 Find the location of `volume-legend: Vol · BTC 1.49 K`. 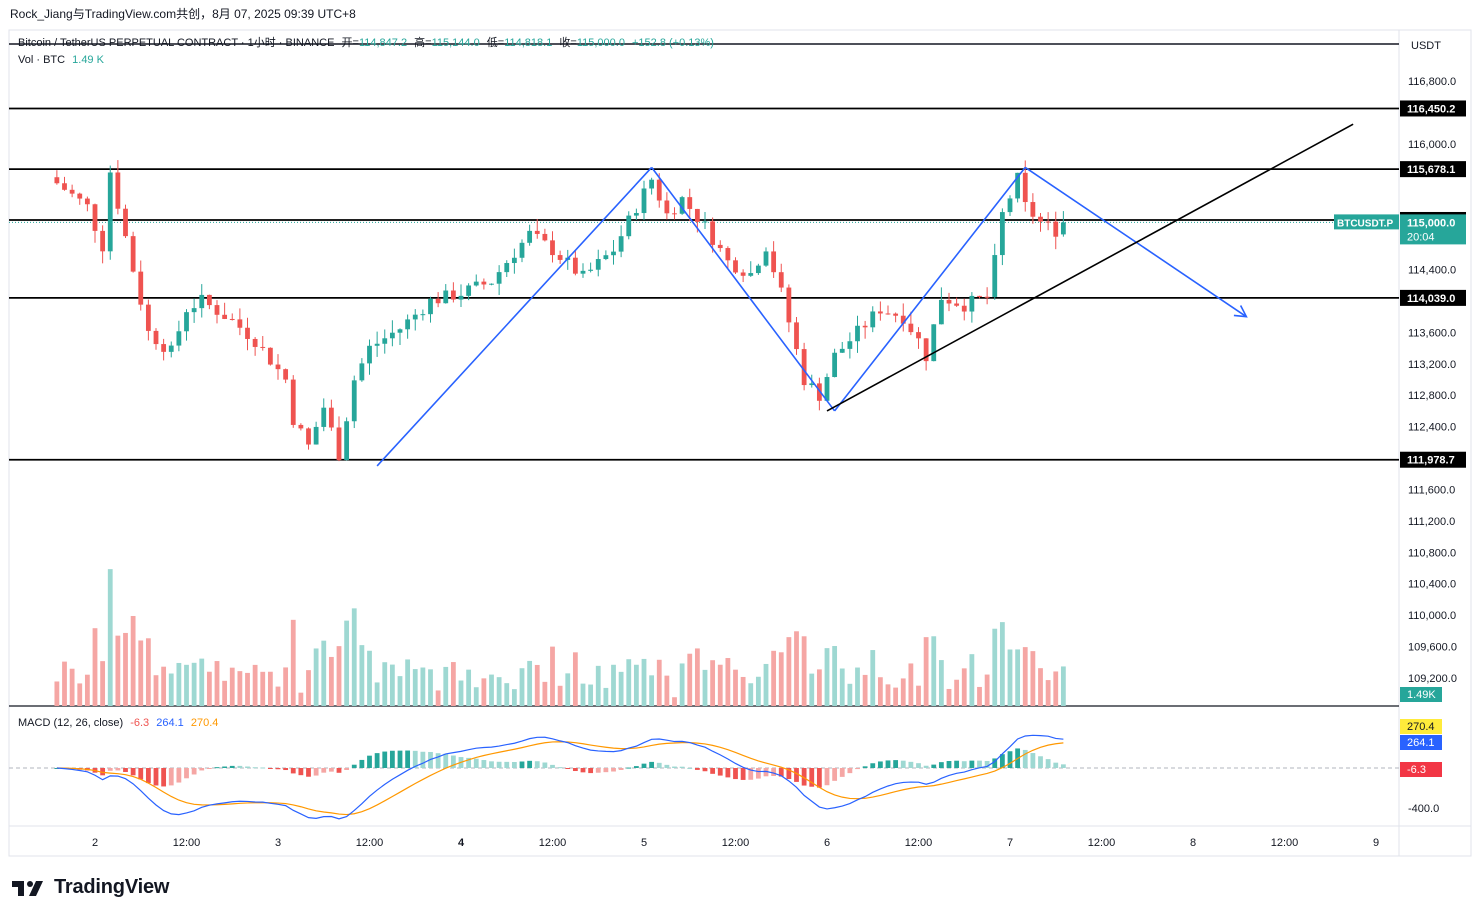

volume-legend: Vol · BTC 1.49 K is located at coordinates (61, 60).